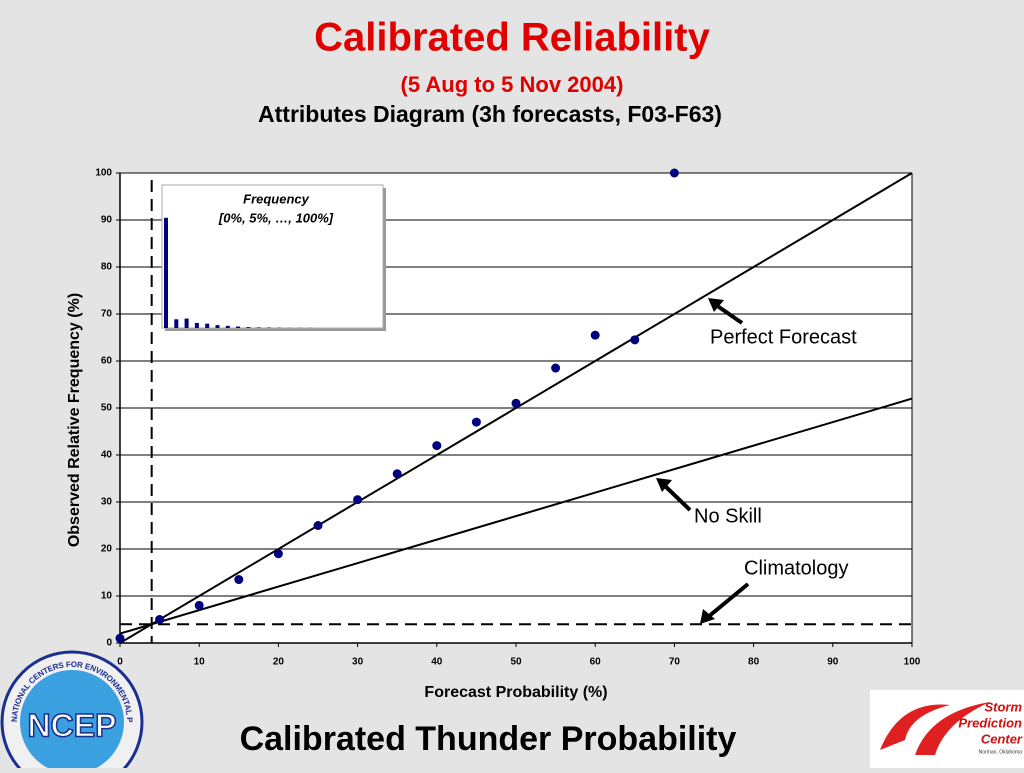  What do you see at coordinates (912, 662) in the screenshot?
I see `x-tick-label: 100` at bounding box center [912, 662].